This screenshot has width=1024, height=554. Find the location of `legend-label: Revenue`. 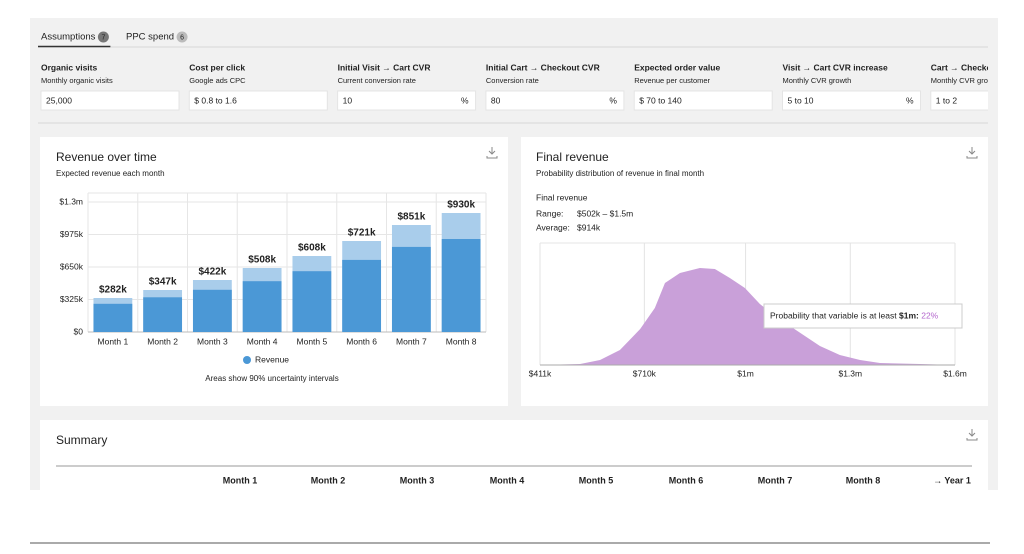

legend-label: Revenue is located at coordinates (272, 359).